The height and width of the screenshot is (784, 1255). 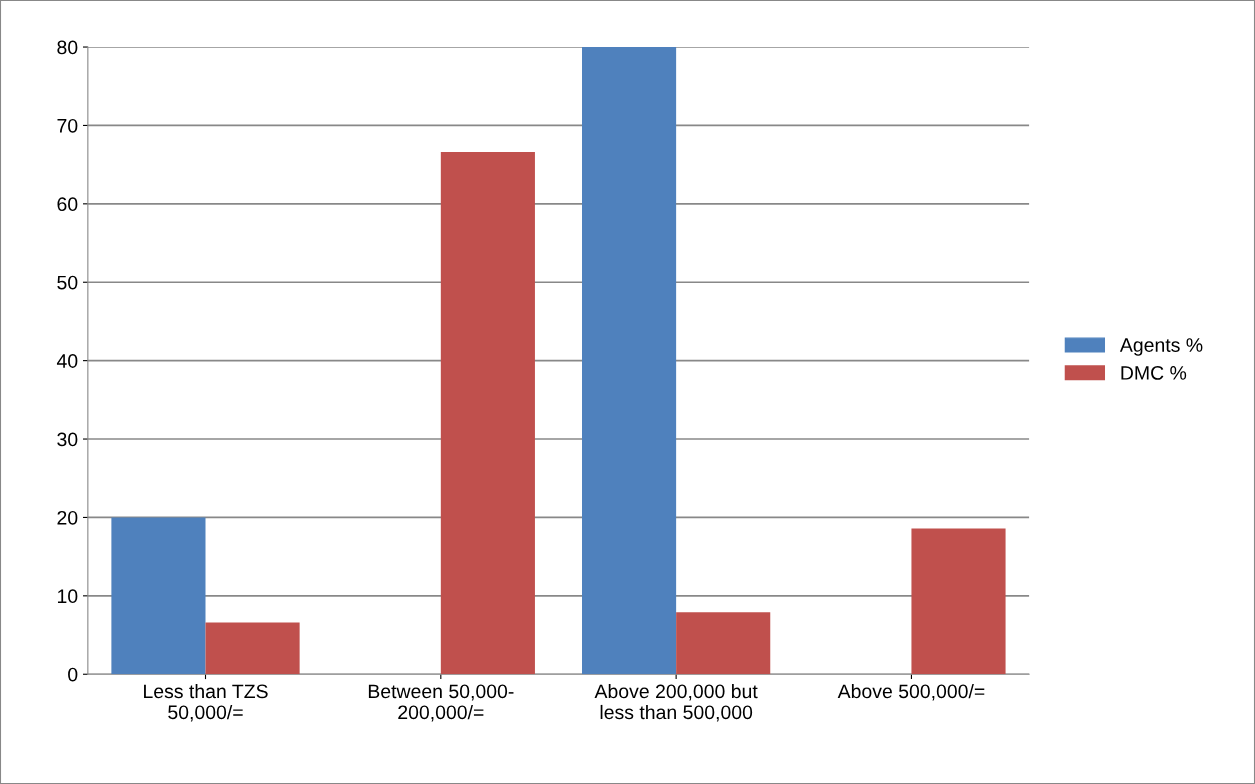 What do you see at coordinates (73, 674) in the screenshot?
I see `y-tick-label: 0` at bounding box center [73, 674].